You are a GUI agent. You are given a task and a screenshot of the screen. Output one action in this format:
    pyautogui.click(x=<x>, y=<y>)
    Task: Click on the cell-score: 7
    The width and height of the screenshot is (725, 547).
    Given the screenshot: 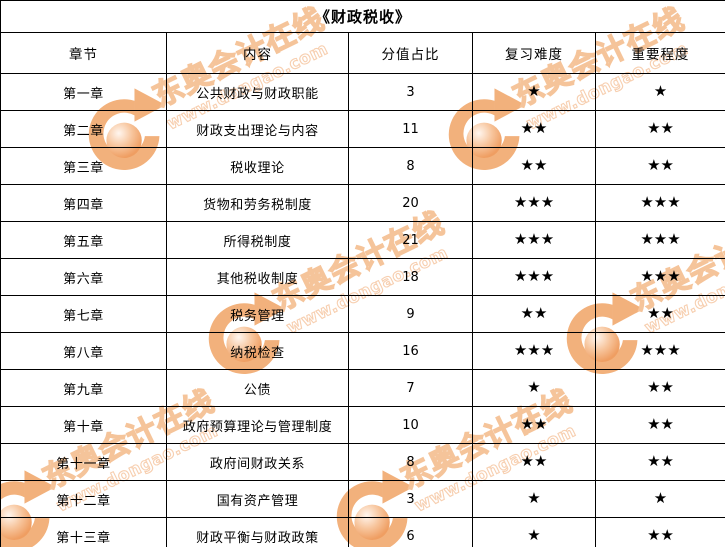 What is the action you would take?
    pyautogui.click(x=410, y=388)
    